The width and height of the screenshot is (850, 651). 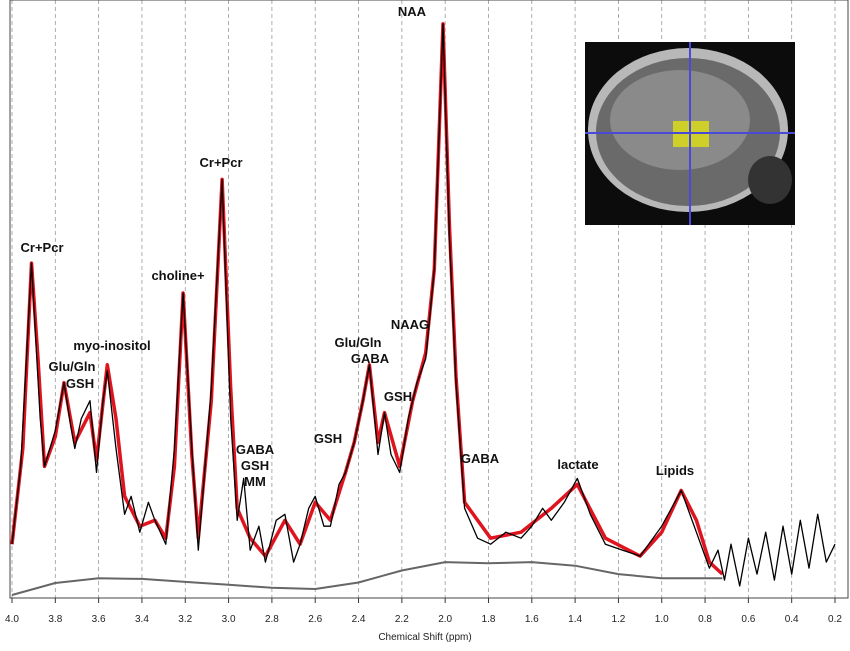 I want to click on x-tick-label: 2.6, so click(x=315, y=619).